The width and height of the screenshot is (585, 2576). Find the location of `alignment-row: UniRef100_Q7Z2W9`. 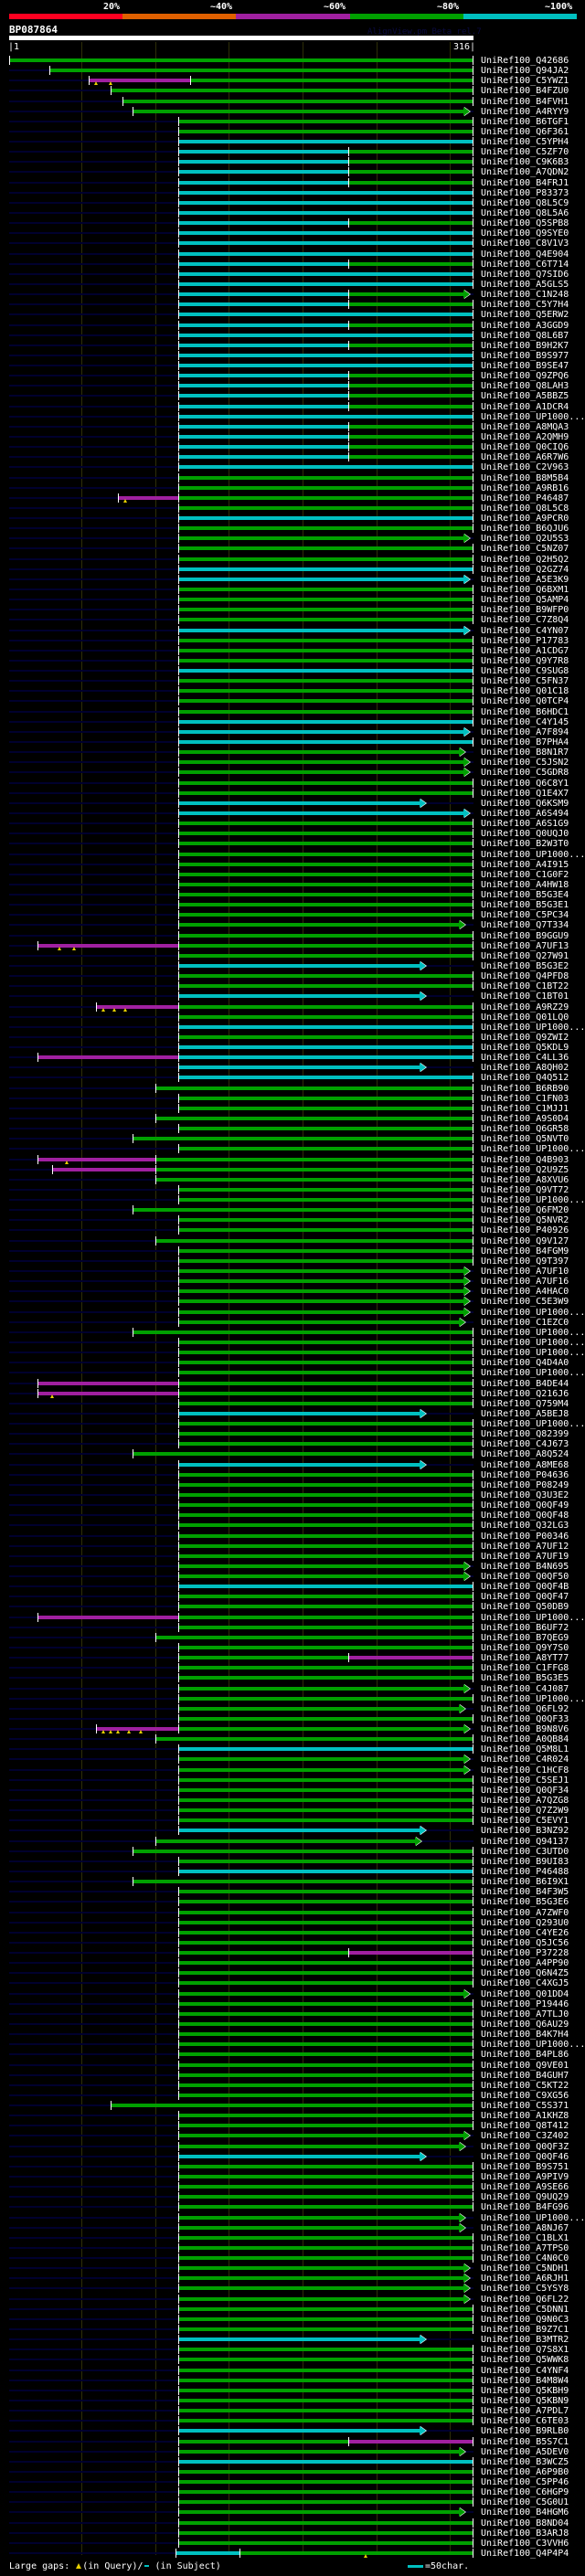

alignment-row: UniRef100_Q7Z2W9 is located at coordinates (293, 1811).